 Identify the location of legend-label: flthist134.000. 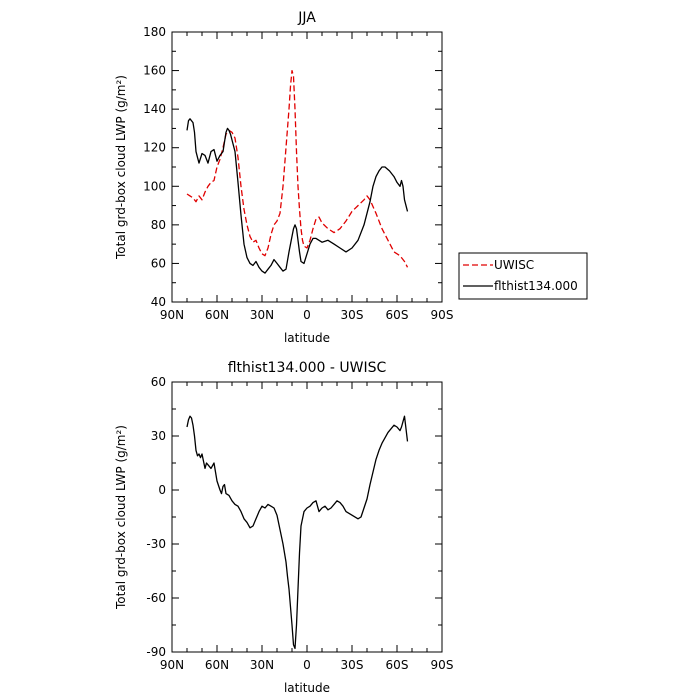
(536, 286).